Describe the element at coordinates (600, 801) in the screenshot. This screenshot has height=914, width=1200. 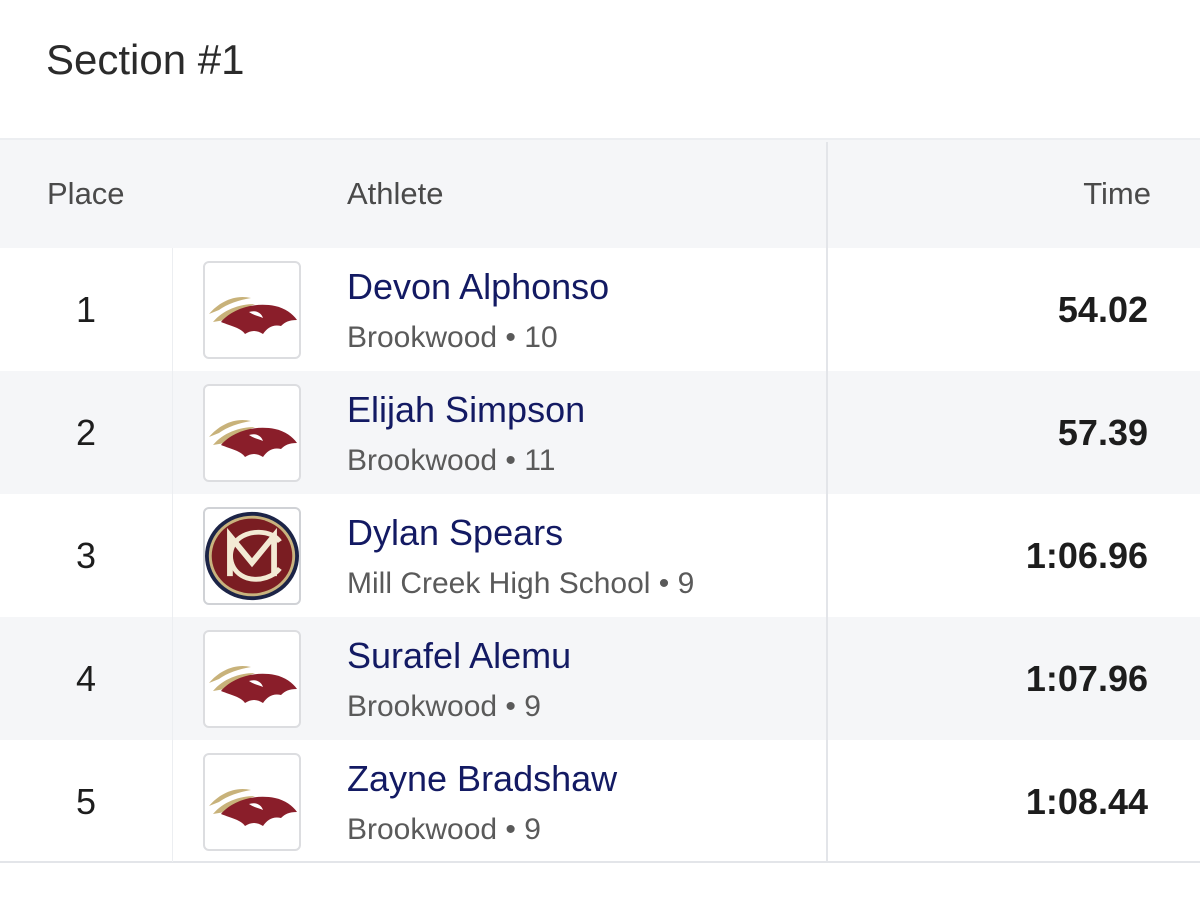
I see `table-row: 5 Zayne Bradshaw Brookwood • 9 1:08.44` at that location.